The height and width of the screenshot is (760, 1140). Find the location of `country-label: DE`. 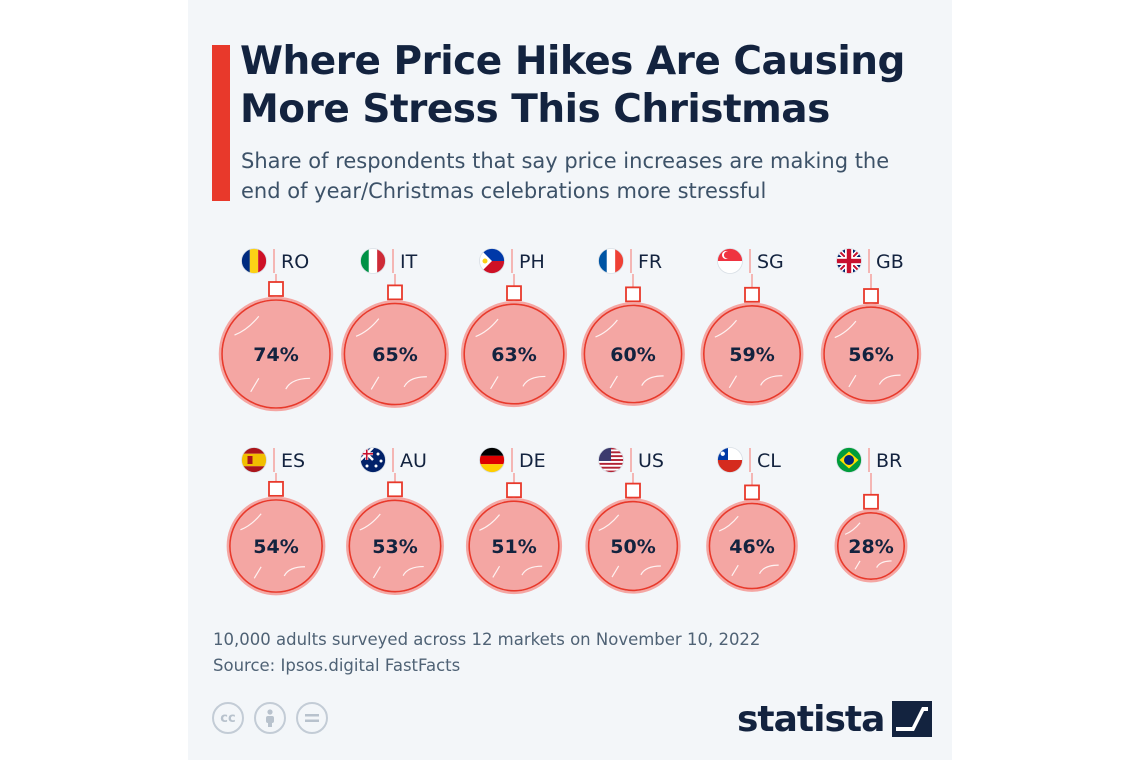

country-label: DE is located at coordinates (532, 461).